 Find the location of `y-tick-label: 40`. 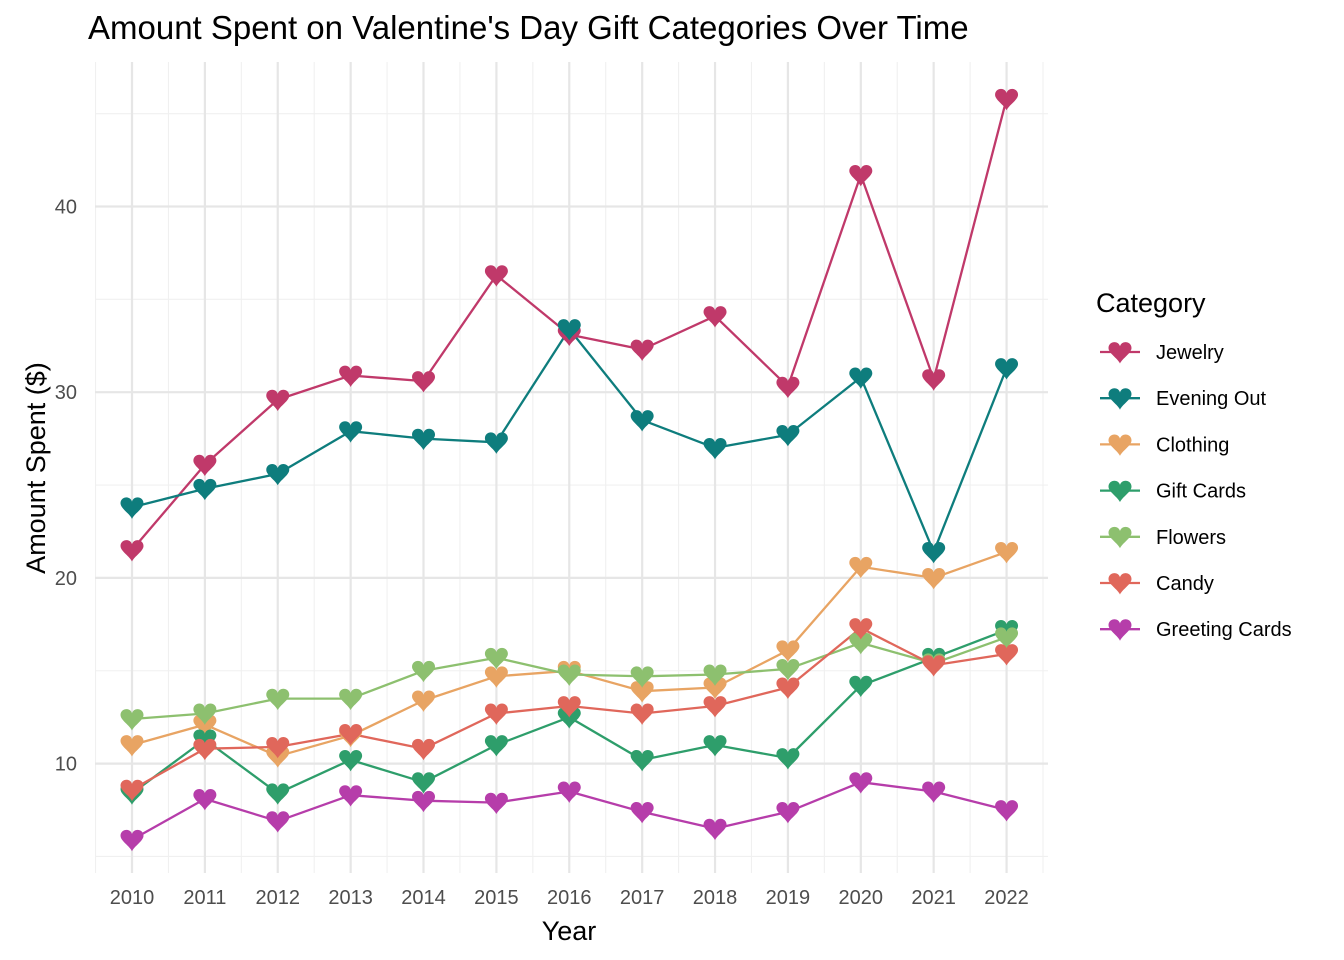

y-tick-label: 40 is located at coordinates (66, 208).